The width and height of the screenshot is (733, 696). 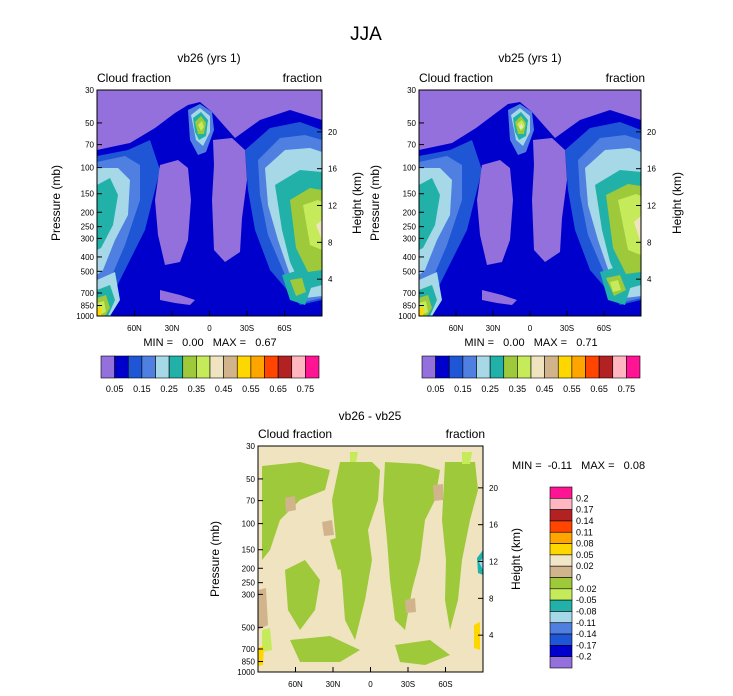 What do you see at coordinates (142, 389) in the screenshot?
I see `colorbar-label: 0.15` at bounding box center [142, 389].